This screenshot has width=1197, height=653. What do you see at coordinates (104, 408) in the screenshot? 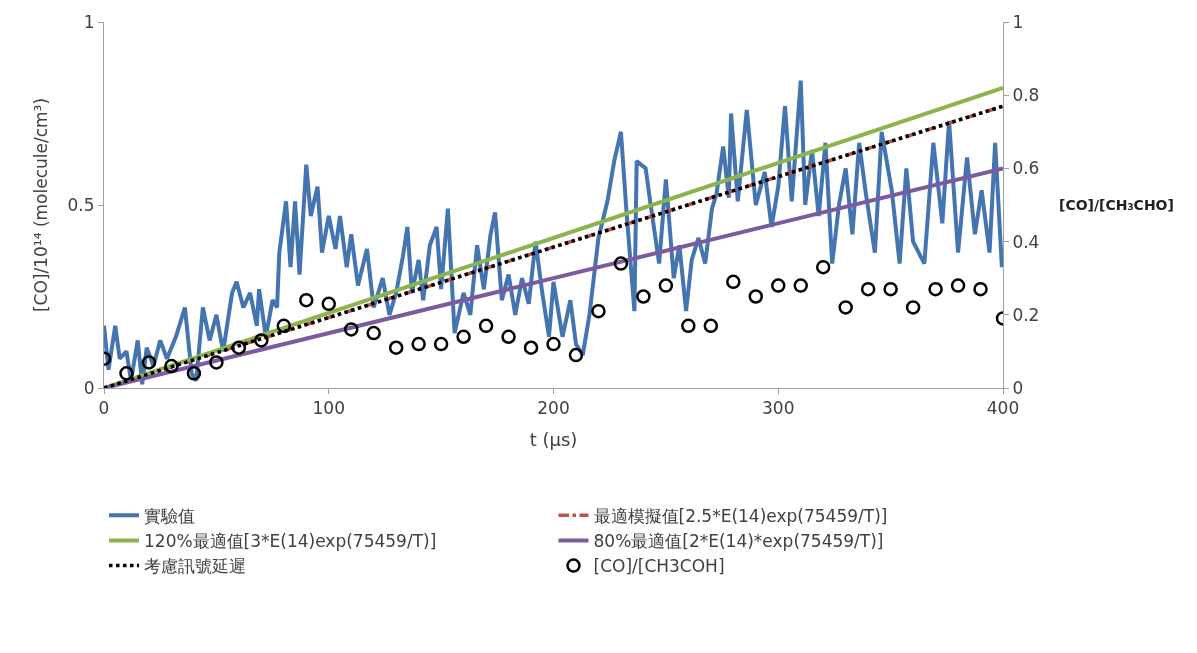
I see `x-tick-label: 0` at bounding box center [104, 408].